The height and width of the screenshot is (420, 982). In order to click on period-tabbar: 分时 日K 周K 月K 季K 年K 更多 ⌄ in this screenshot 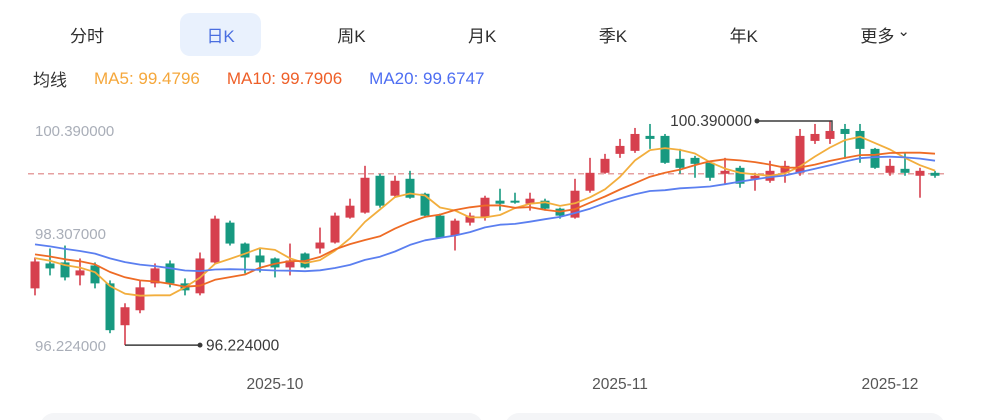, I will do `click(491, 34)`.